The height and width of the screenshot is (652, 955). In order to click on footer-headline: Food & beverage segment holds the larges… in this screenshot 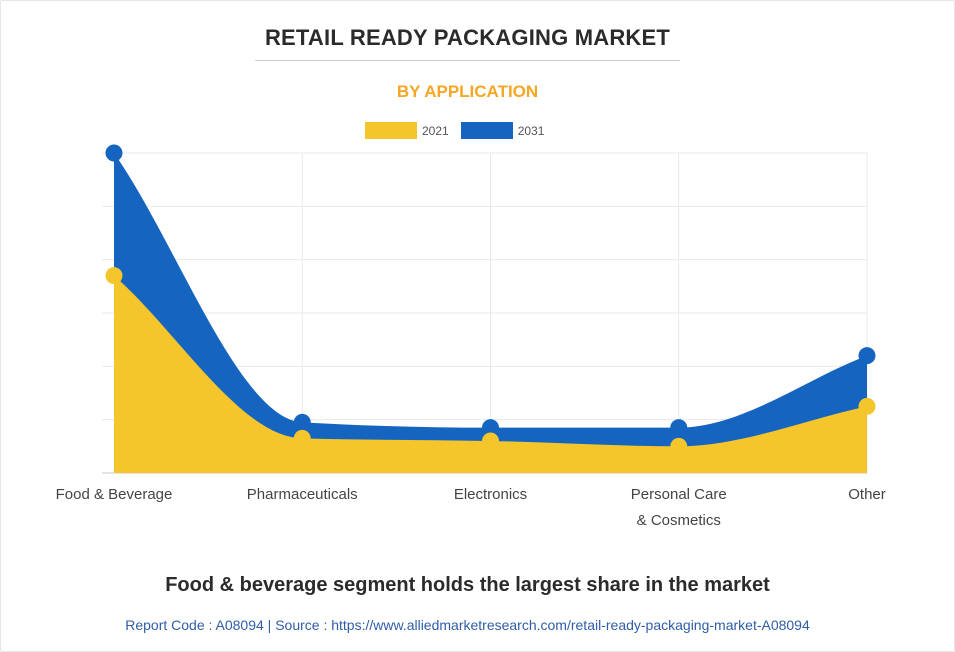, I will do `click(467, 585)`.